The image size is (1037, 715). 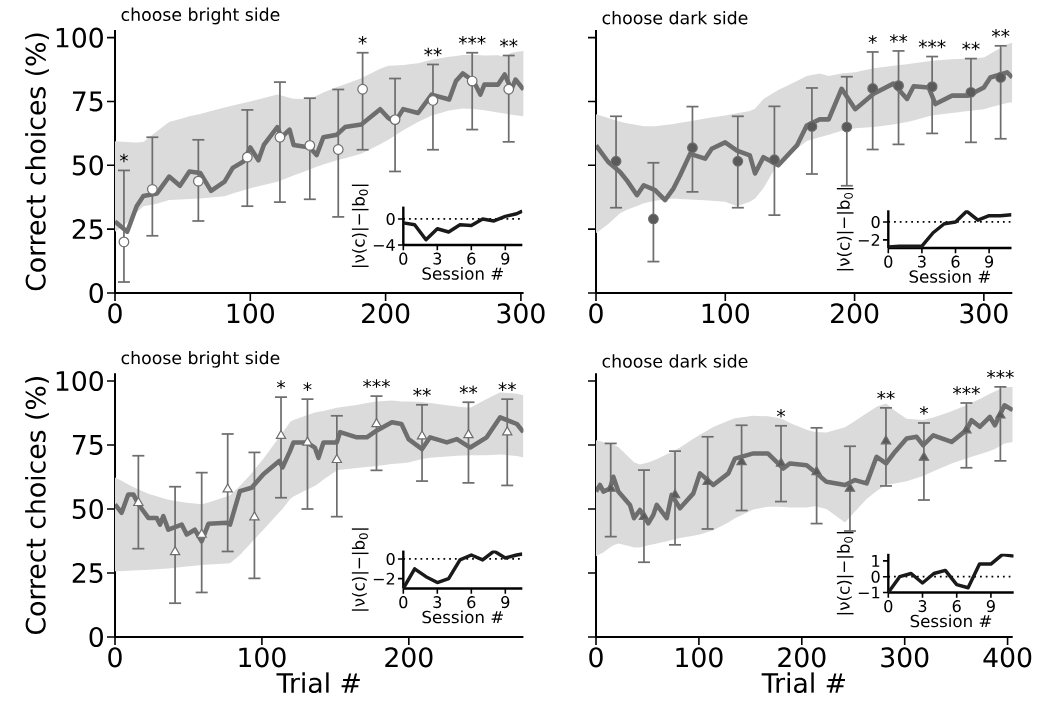 I want to click on y-tick-label: −2, so click(x=384, y=578).